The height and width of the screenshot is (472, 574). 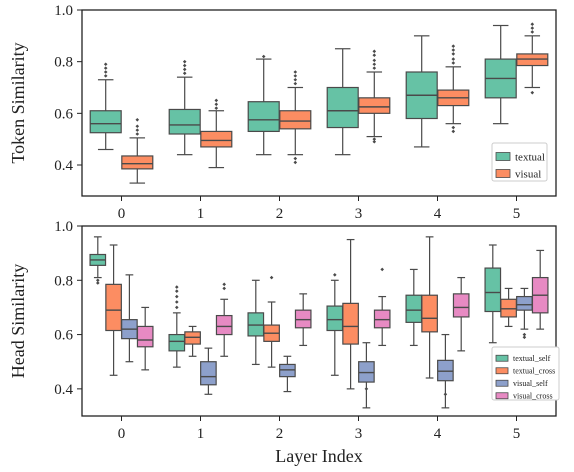 What do you see at coordinates (530, 157) in the screenshot?
I see `legend-label: textual` at bounding box center [530, 157].